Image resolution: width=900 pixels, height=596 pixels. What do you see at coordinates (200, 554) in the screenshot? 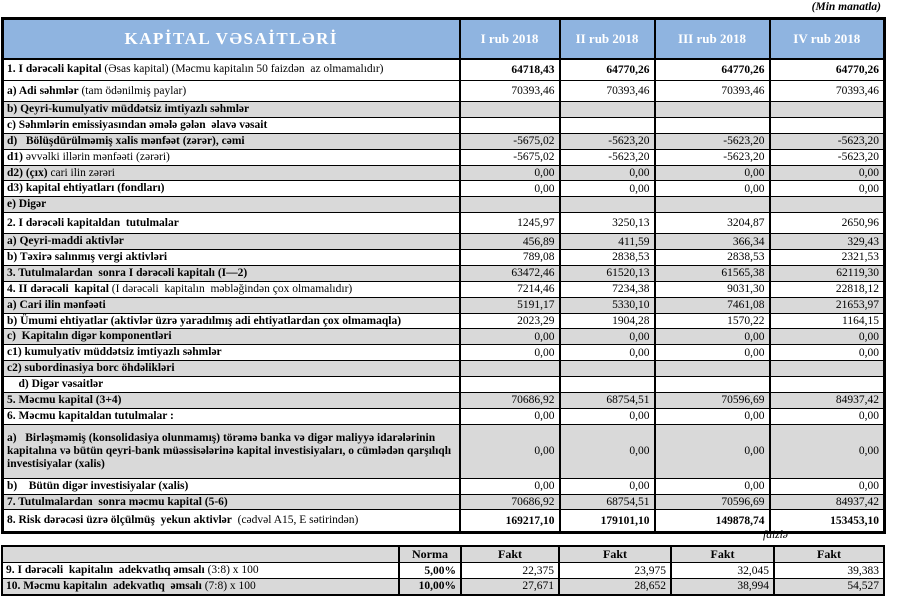
I see `ratio-header-blank` at bounding box center [200, 554].